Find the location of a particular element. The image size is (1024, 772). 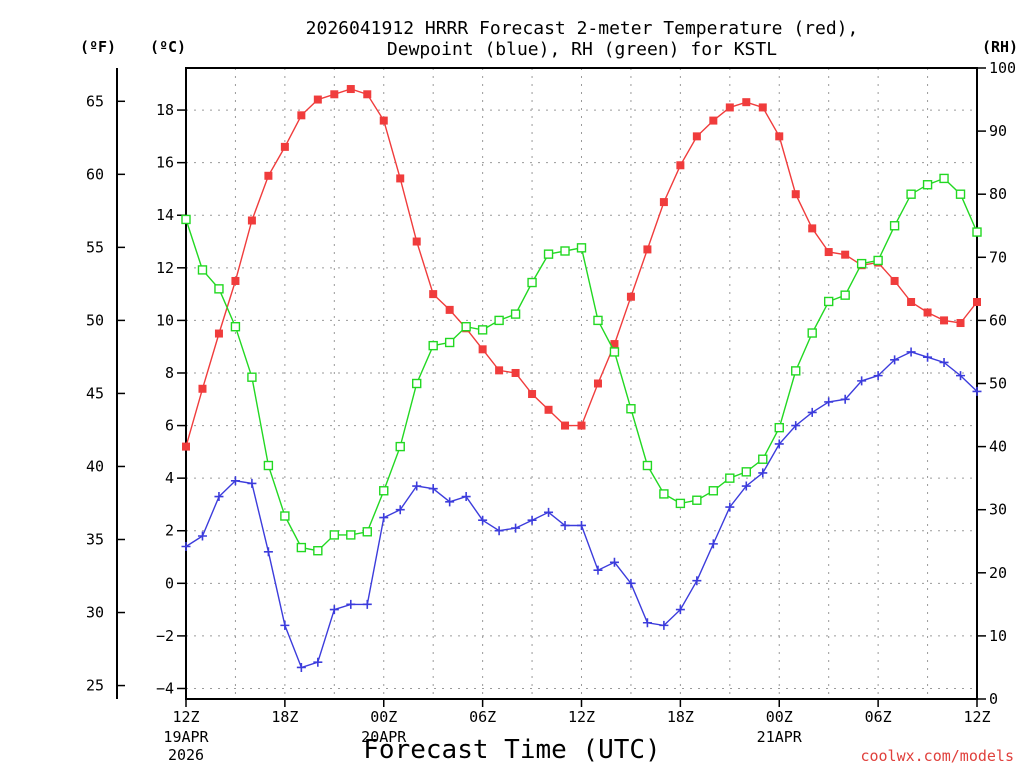

celsius-tick-label: 8 is located at coordinates (169, 373).